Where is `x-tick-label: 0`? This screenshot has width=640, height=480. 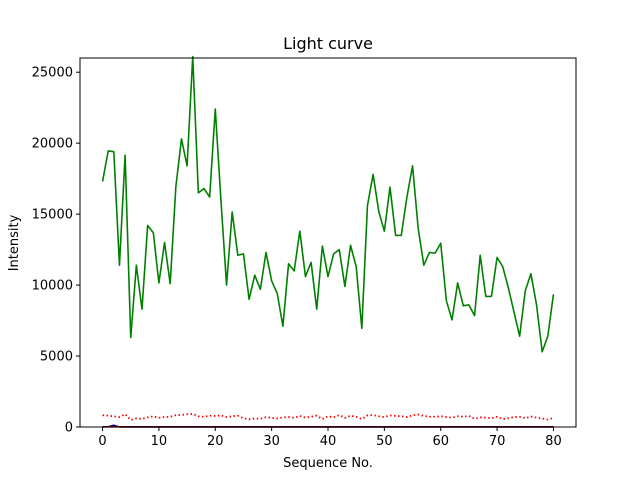
x-tick-label: 0 is located at coordinates (102, 441).